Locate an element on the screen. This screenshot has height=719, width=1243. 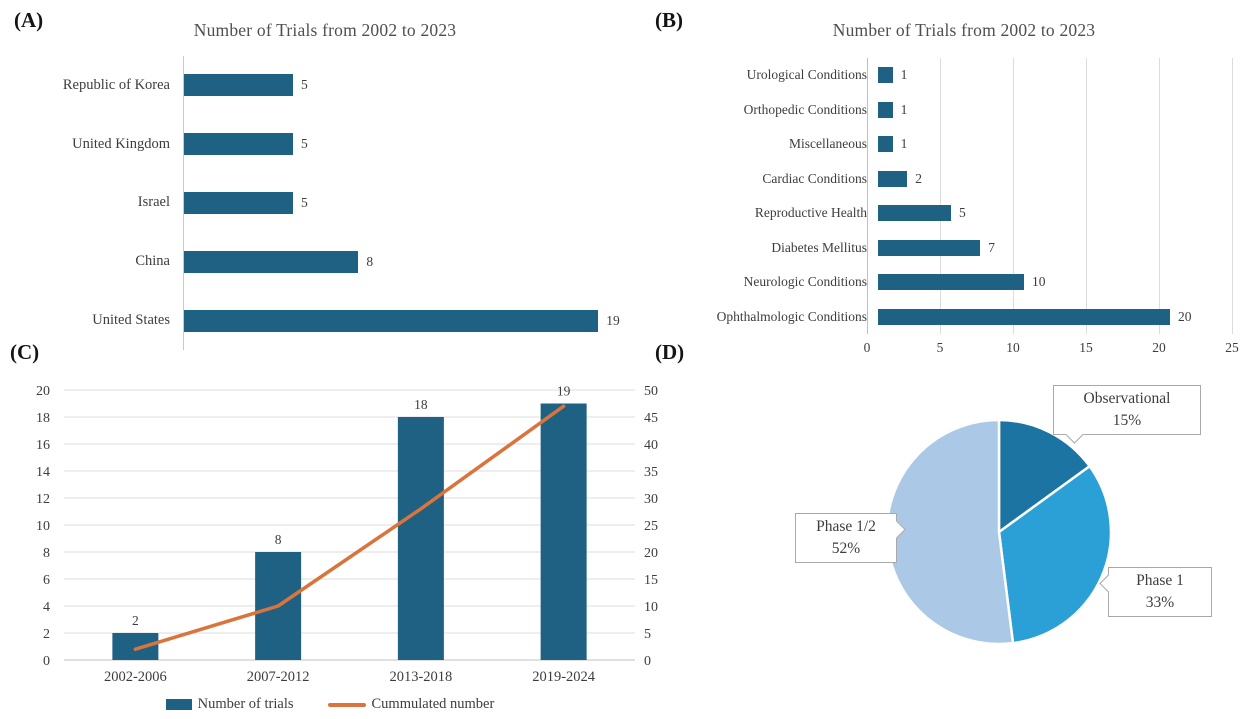
bar-row-republic-of-korea: Republic of Korea 5 is located at coordinates (328, 85).